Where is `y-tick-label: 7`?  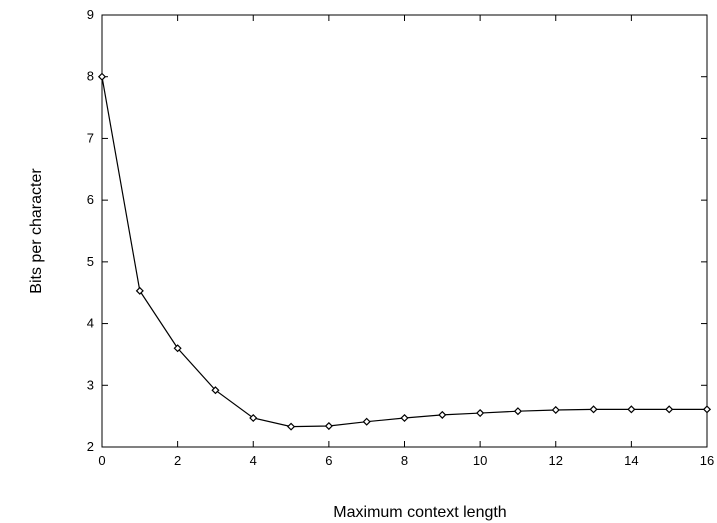
y-tick-label: 7 is located at coordinates (90, 137).